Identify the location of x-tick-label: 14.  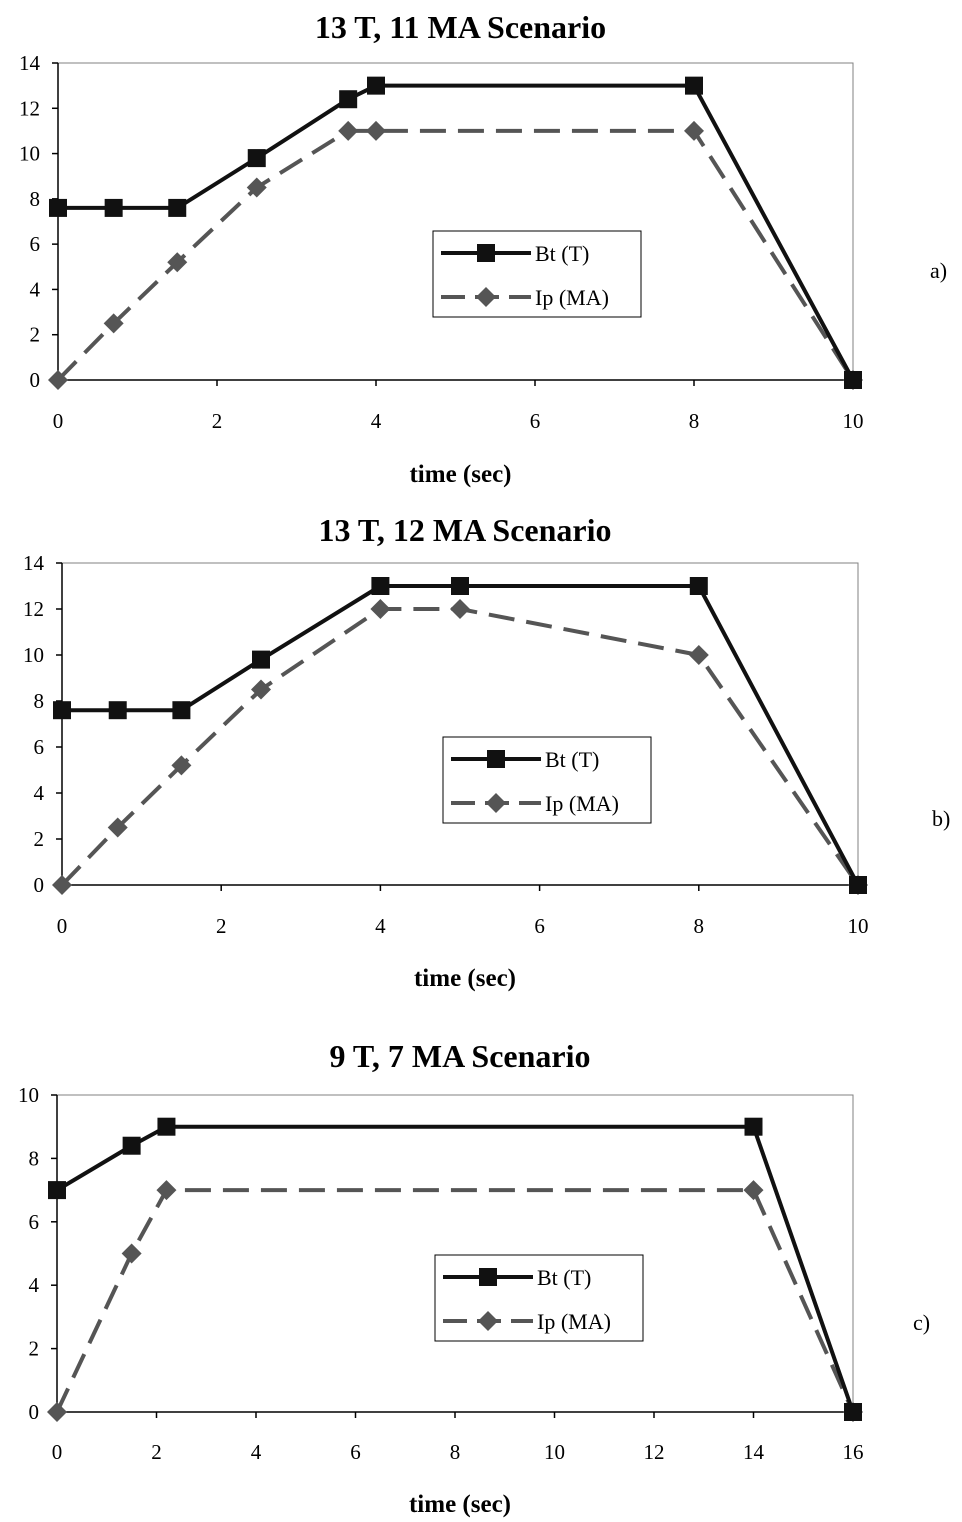
(754, 1452).